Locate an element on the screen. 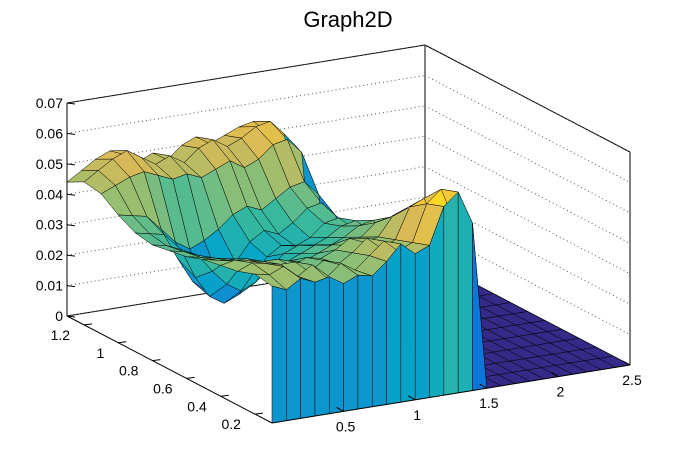  z-tick-label: 0.02 is located at coordinates (49, 255).